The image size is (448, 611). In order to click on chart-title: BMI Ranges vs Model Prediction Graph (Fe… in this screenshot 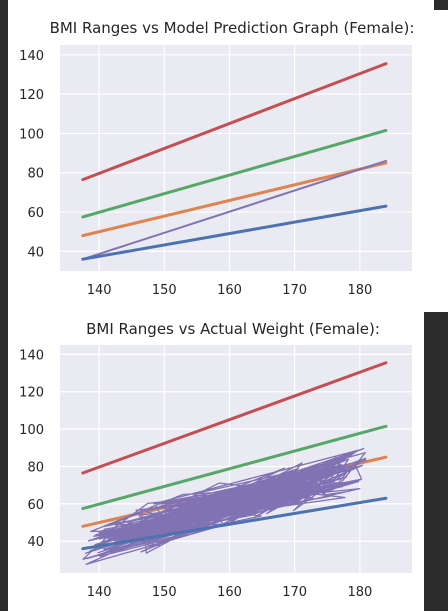, I will do `click(232, 28)`.